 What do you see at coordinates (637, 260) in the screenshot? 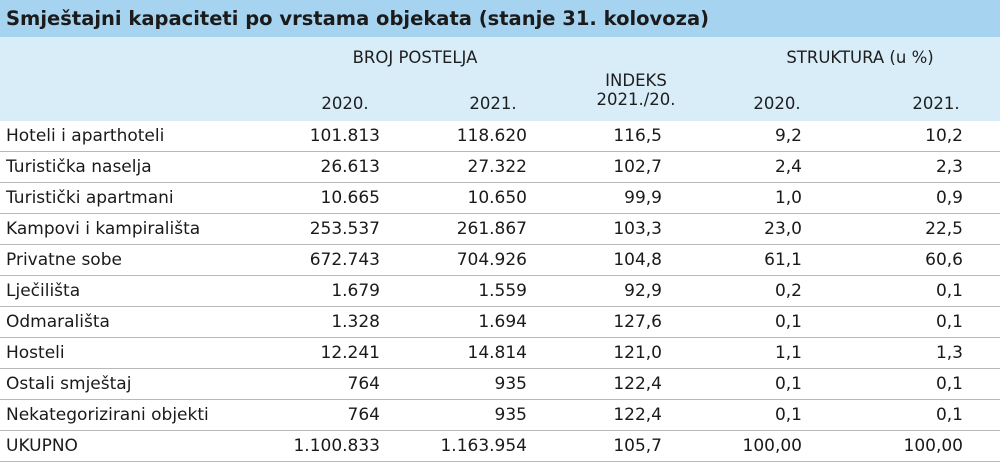
I see `cell-indeks: 104,8` at bounding box center [637, 260].